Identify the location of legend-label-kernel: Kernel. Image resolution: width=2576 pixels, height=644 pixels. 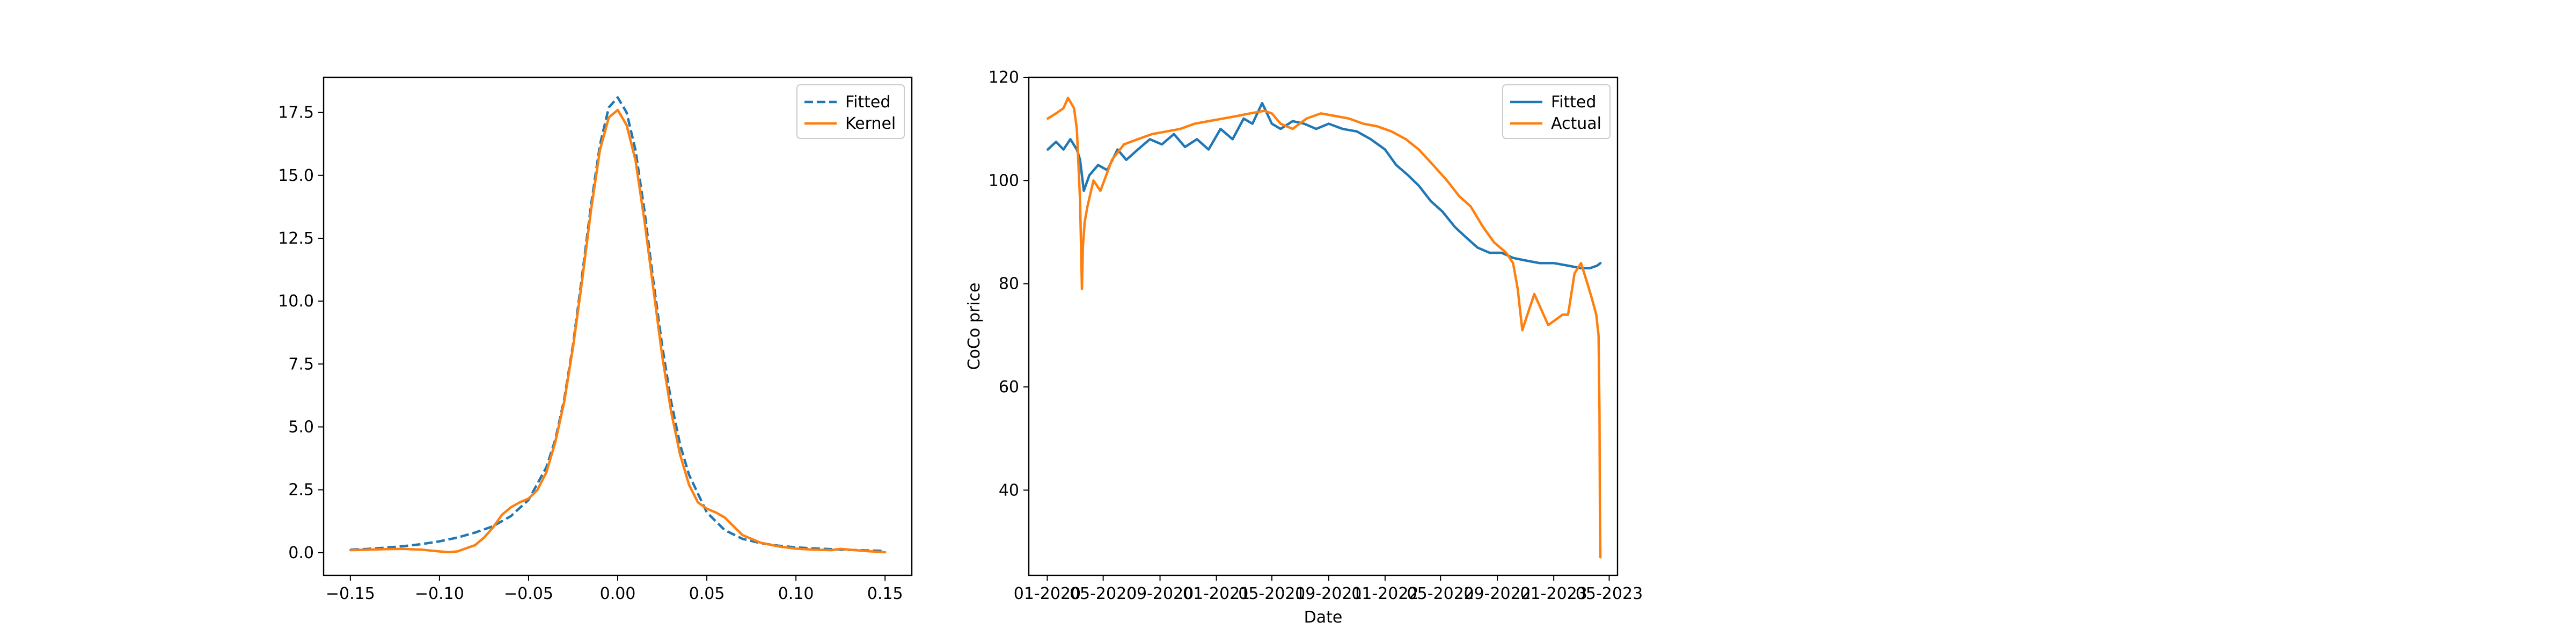
(870, 123).